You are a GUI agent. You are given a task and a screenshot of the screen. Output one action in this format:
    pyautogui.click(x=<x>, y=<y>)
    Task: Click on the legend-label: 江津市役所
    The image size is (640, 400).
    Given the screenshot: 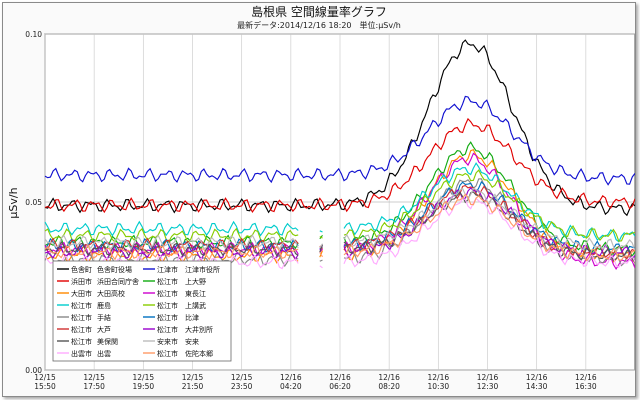 What is the action you would take?
    pyautogui.click(x=202, y=269)
    